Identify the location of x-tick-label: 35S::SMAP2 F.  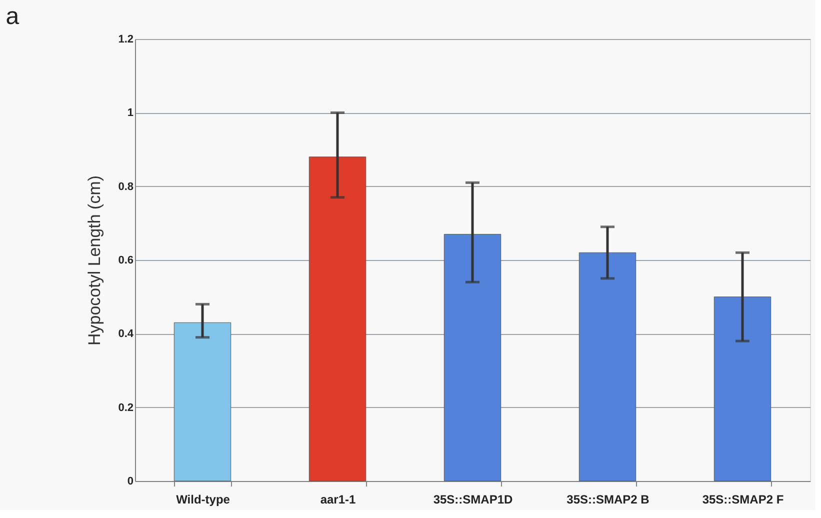
(743, 499).